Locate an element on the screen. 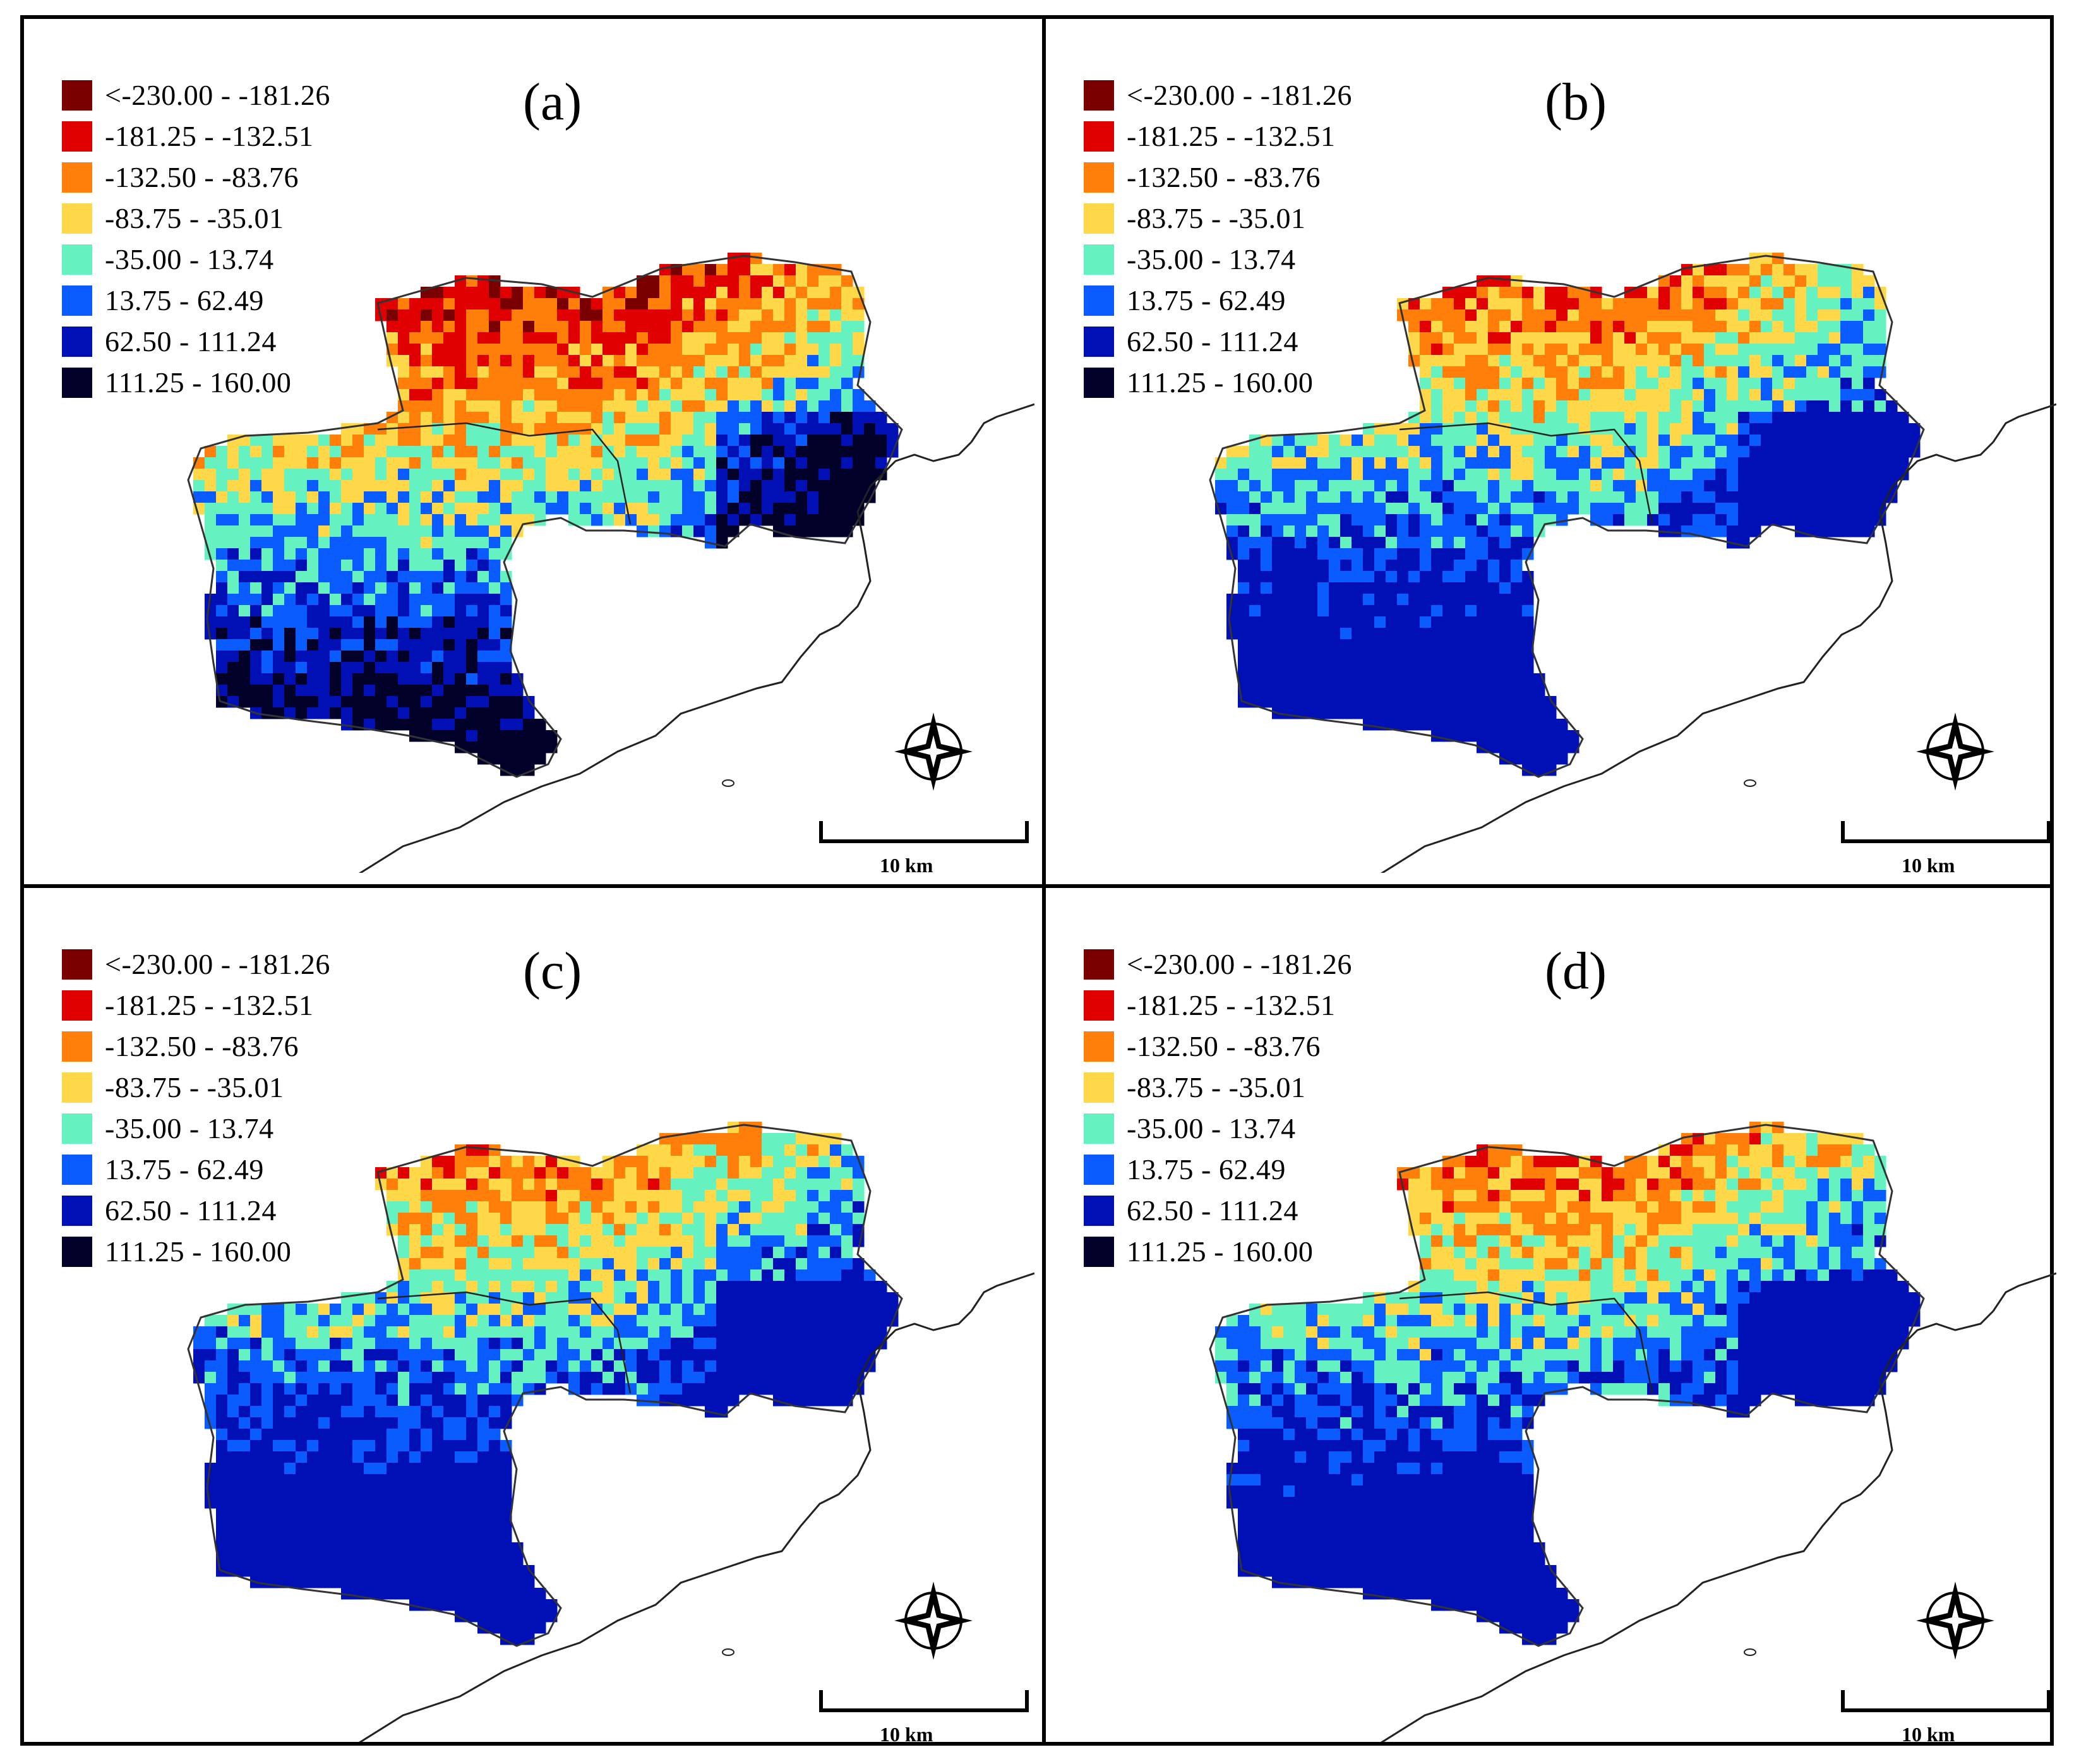 This screenshot has width=2074, height=1764. legend-label: 62.50 - 111.24 is located at coordinates (191, 341).